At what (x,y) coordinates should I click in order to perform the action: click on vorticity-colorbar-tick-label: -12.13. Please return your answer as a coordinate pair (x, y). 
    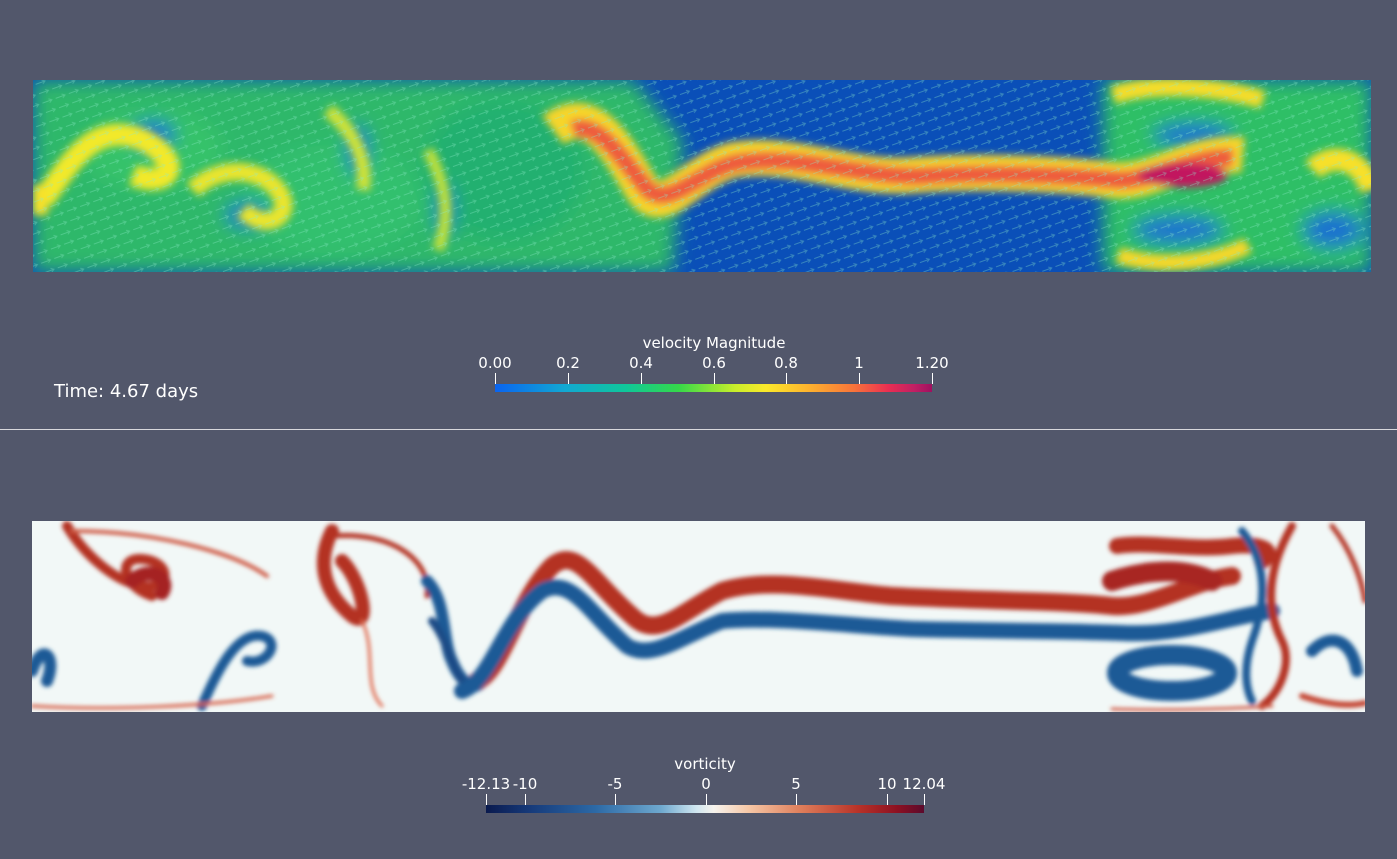
    Looking at the image, I should click on (486, 784).